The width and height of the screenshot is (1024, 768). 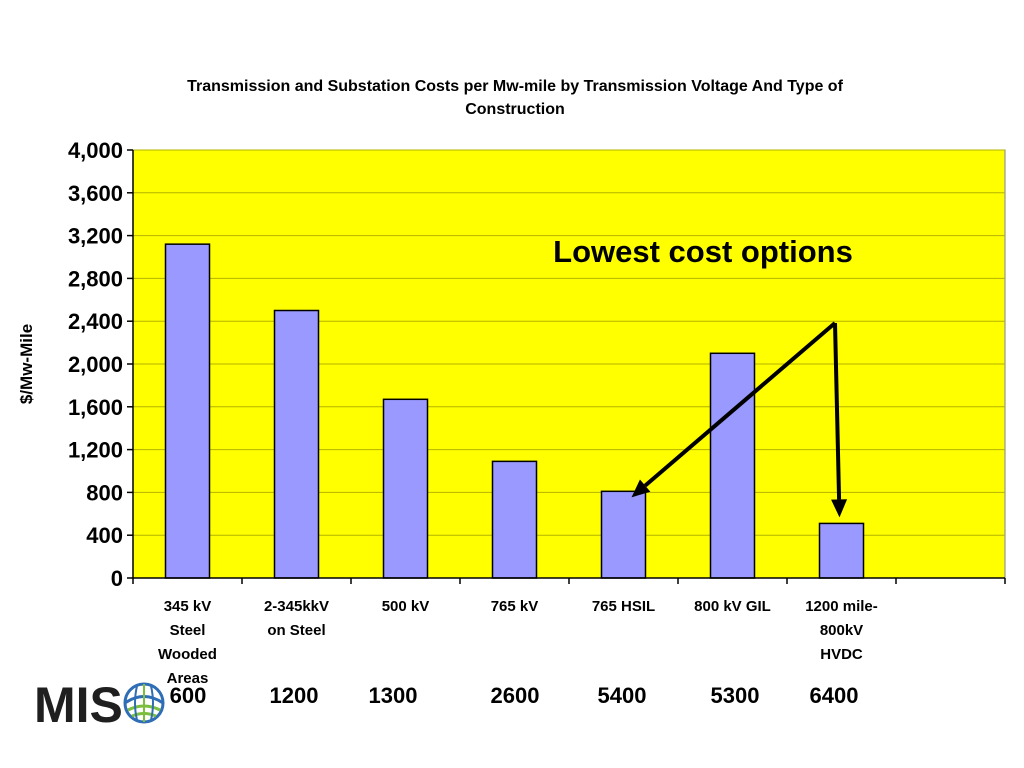 What do you see at coordinates (95, 150) in the screenshot?
I see `y-tick-label: 4,000` at bounding box center [95, 150].